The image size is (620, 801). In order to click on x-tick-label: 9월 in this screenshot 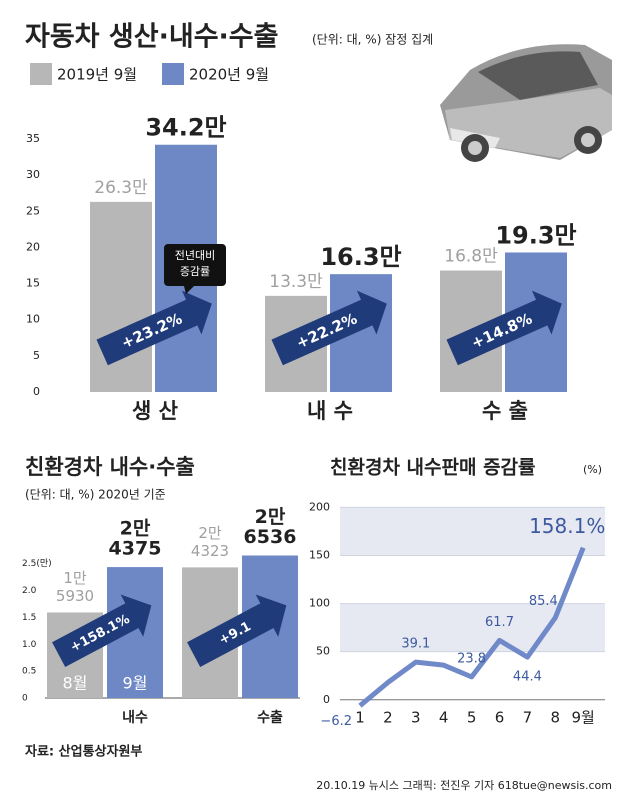, I will do `click(583, 718)`.